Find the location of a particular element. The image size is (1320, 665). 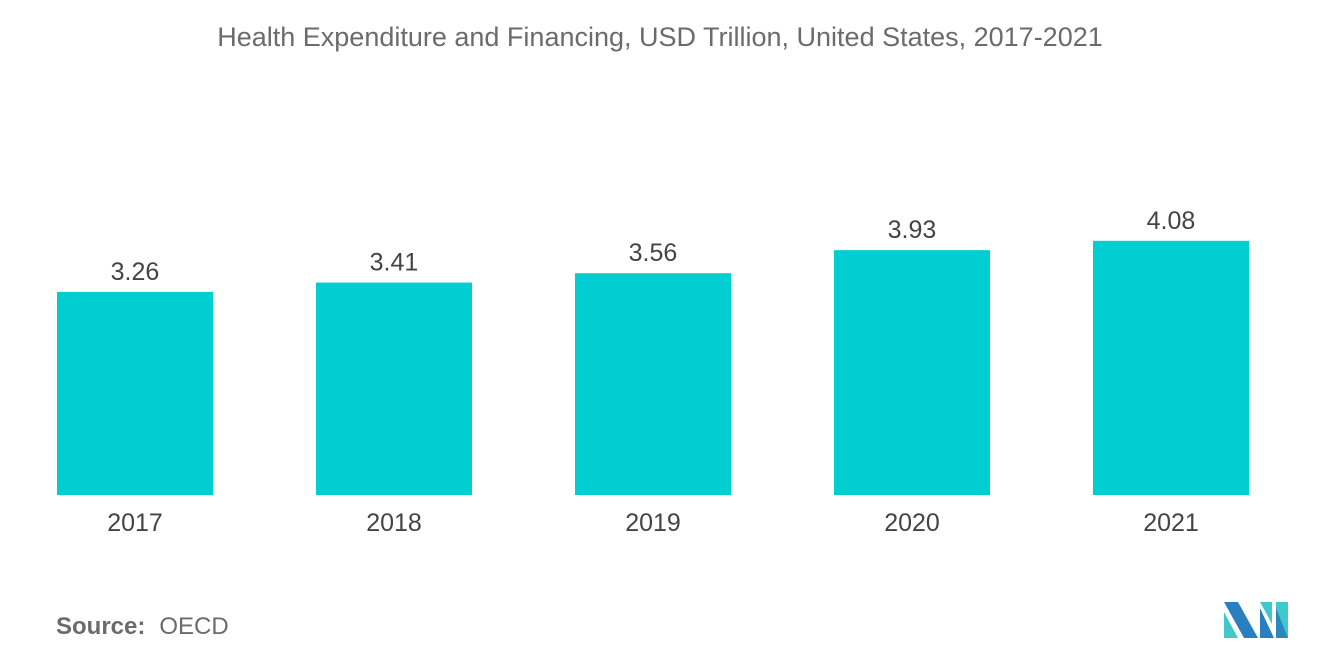

data-label-2020: 3.93 is located at coordinates (912, 230).